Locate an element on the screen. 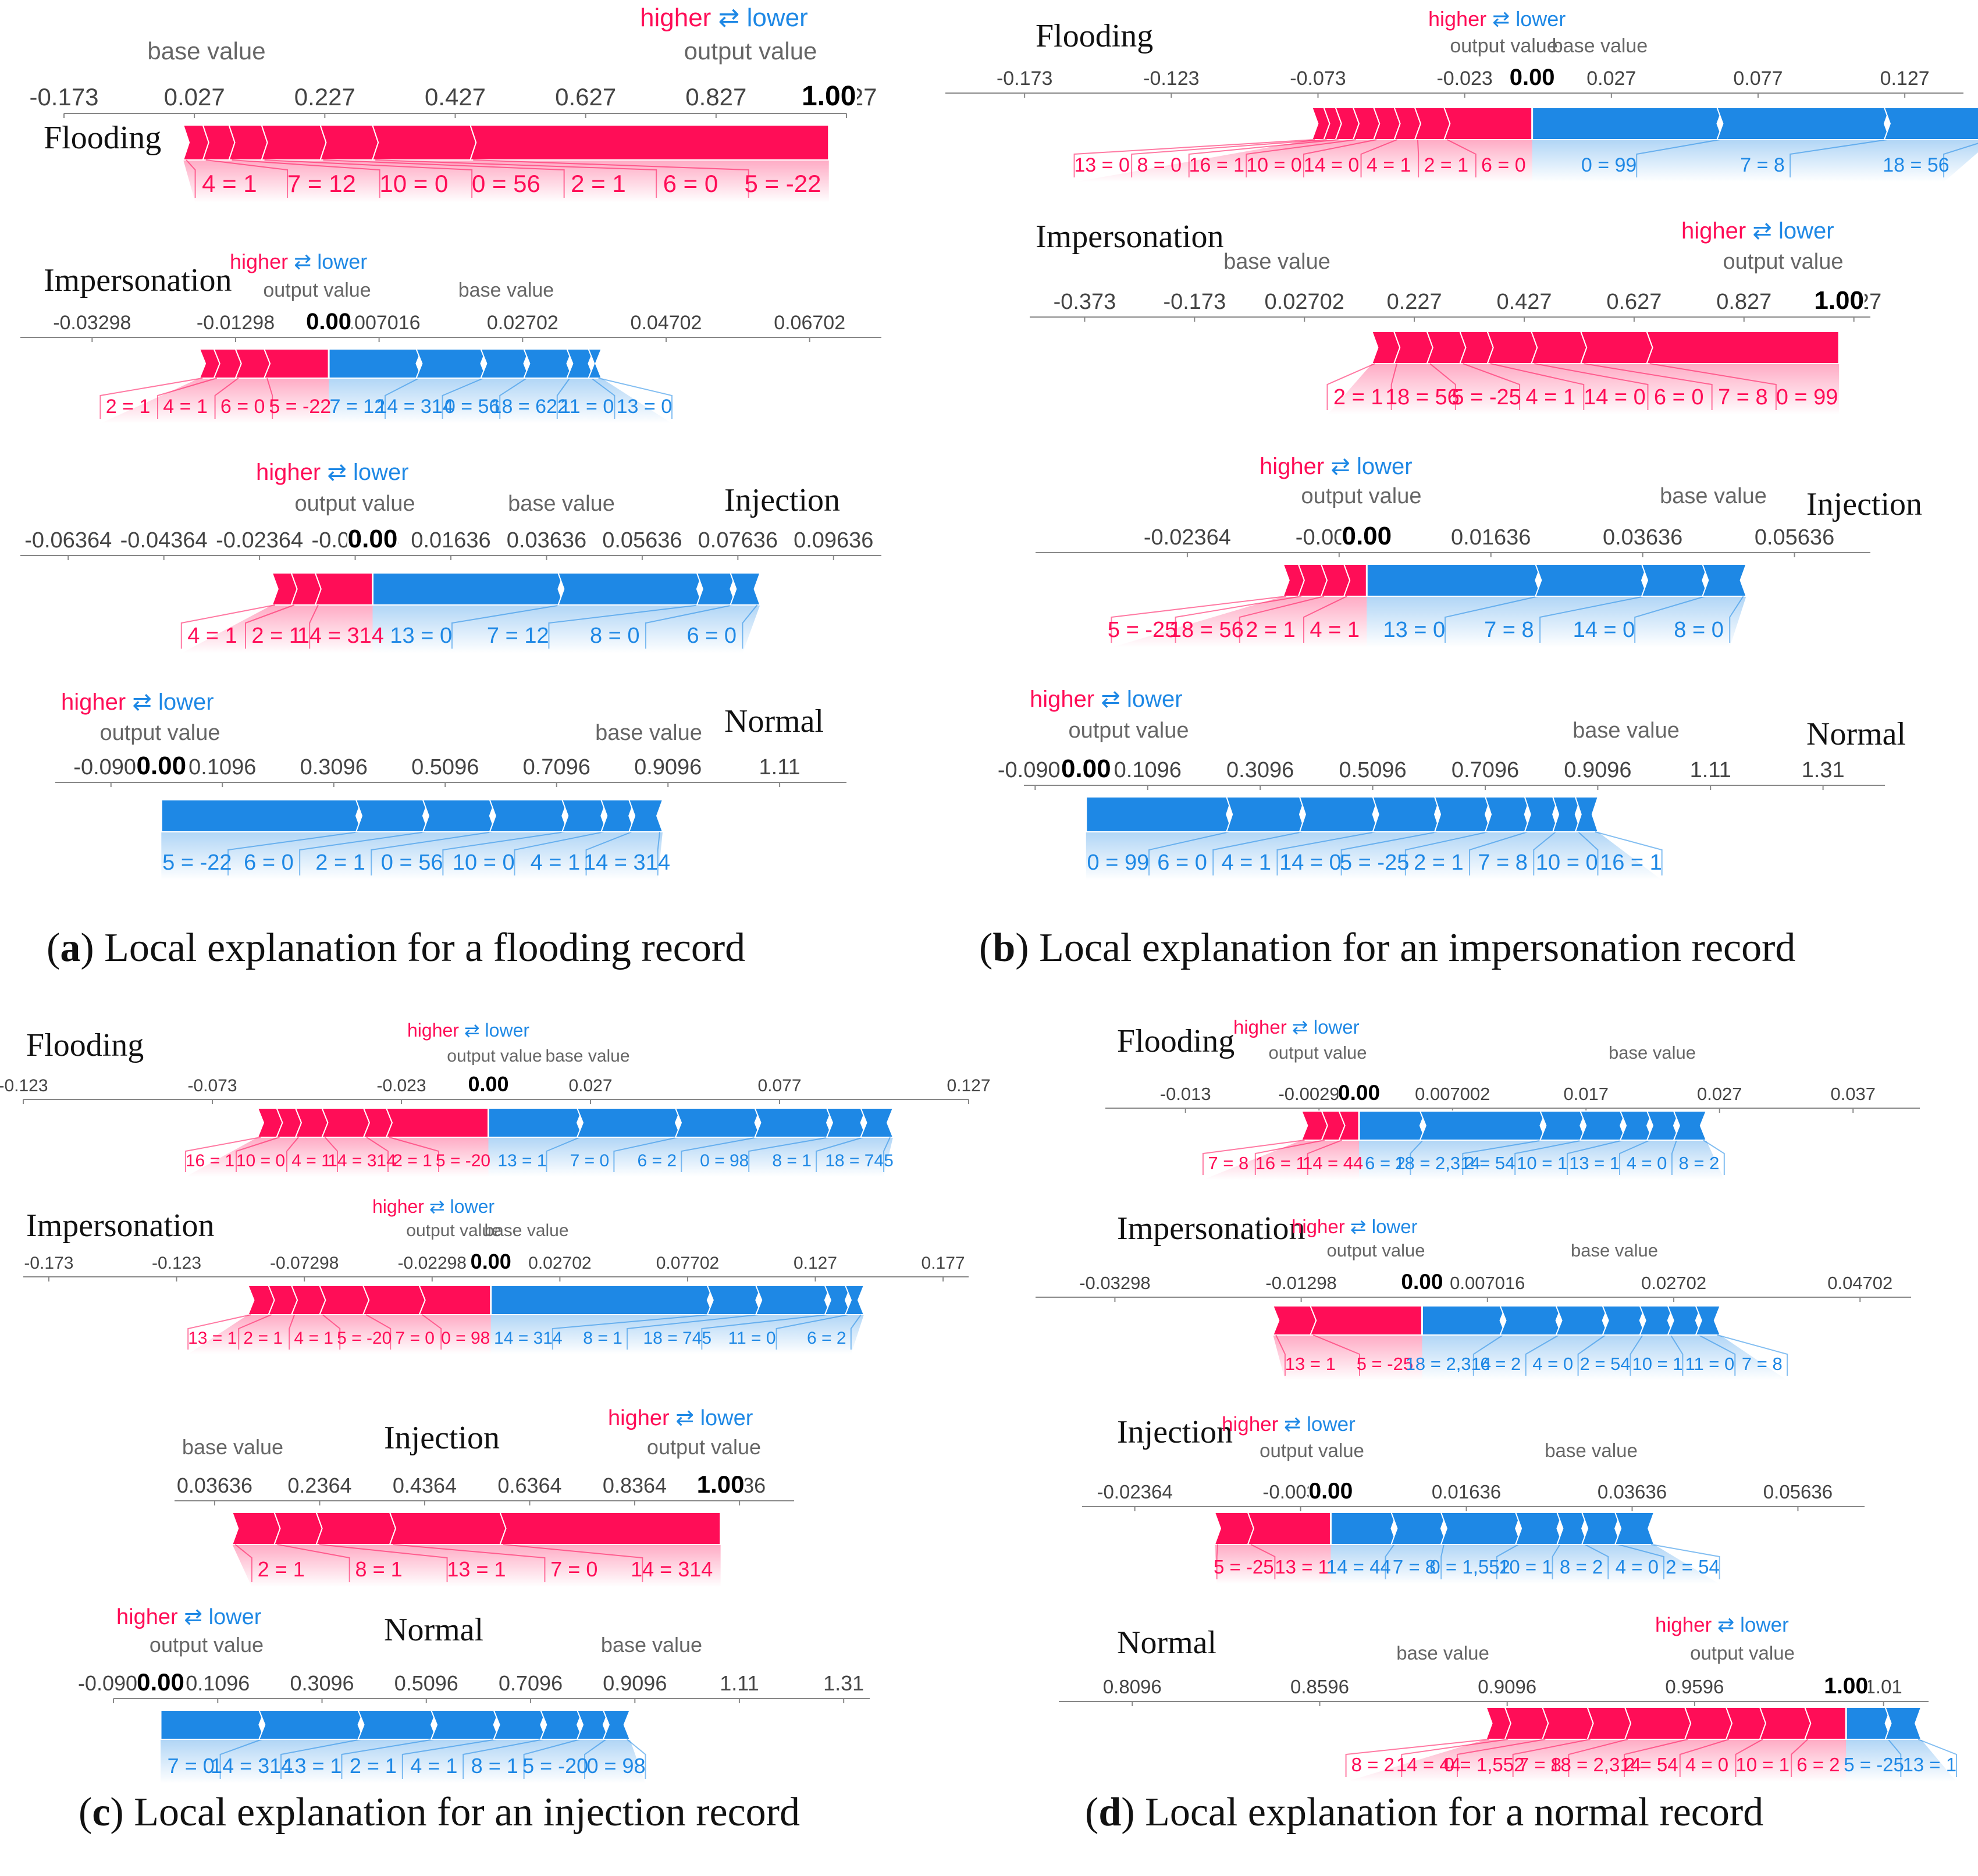 This screenshot has height=1876, width=1978. class-label: Injection is located at coordinates (1864, 504).